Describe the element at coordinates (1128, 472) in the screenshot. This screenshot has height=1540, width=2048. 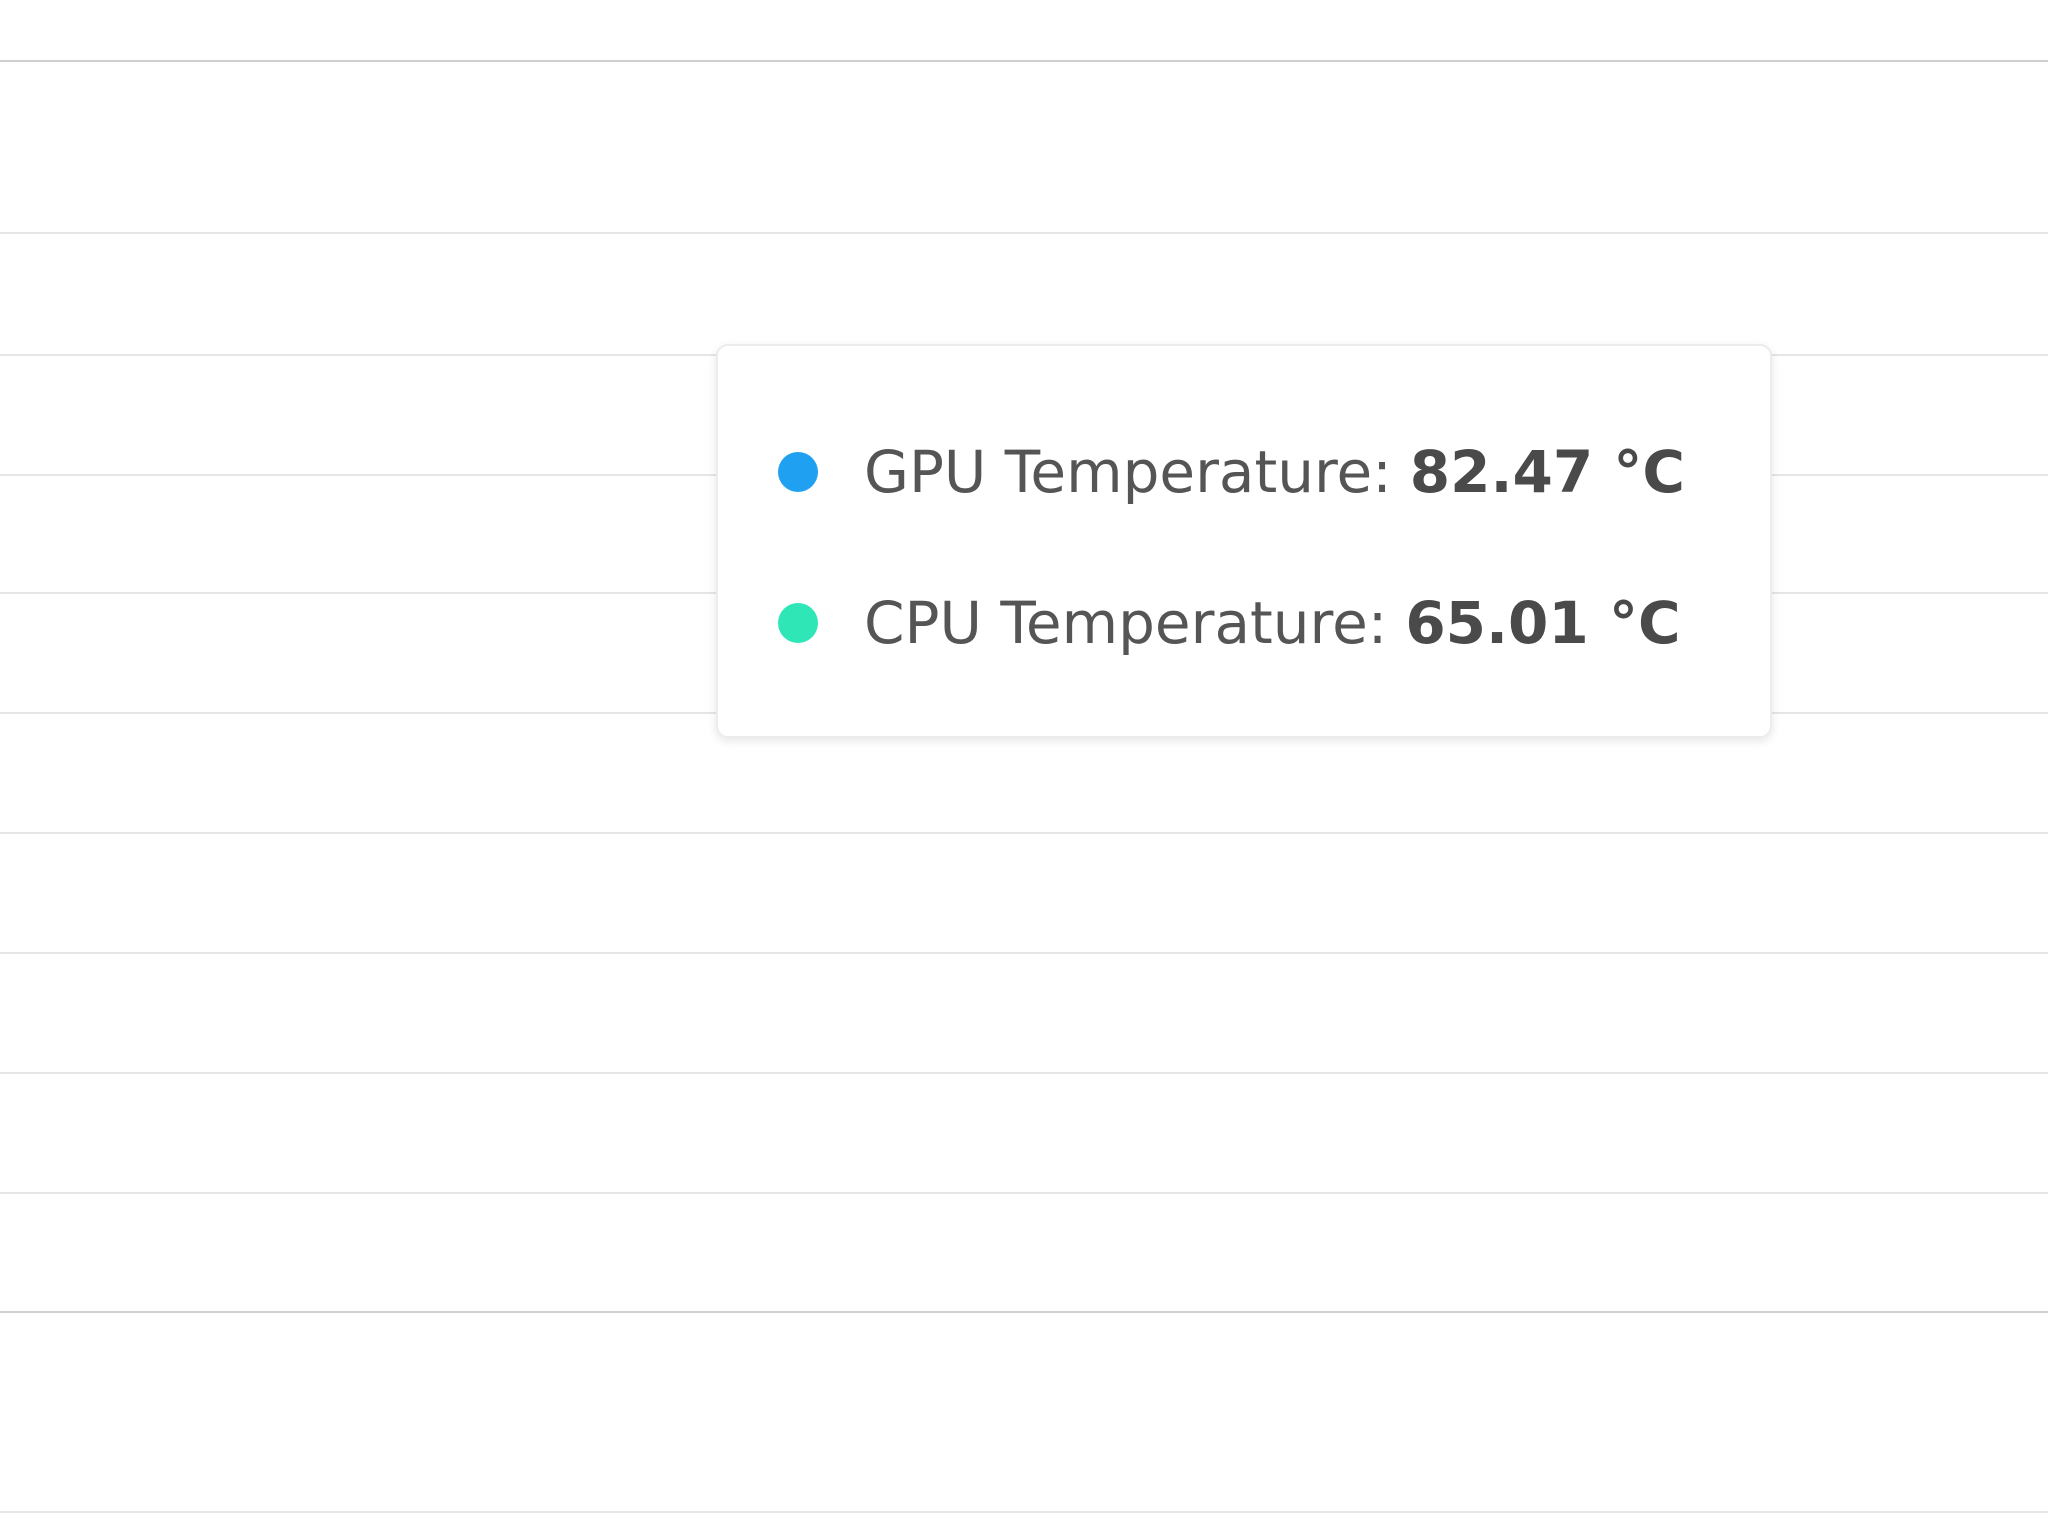
I see `tooltip-gpu-label: GPU Temperature:` at that location.